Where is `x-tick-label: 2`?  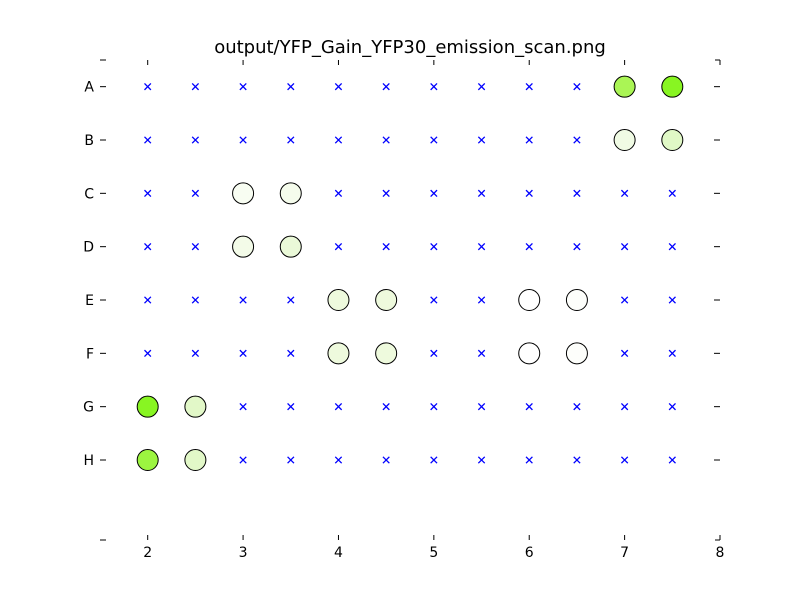
x-tick-label: 2 is located at coordinates (147, 553).